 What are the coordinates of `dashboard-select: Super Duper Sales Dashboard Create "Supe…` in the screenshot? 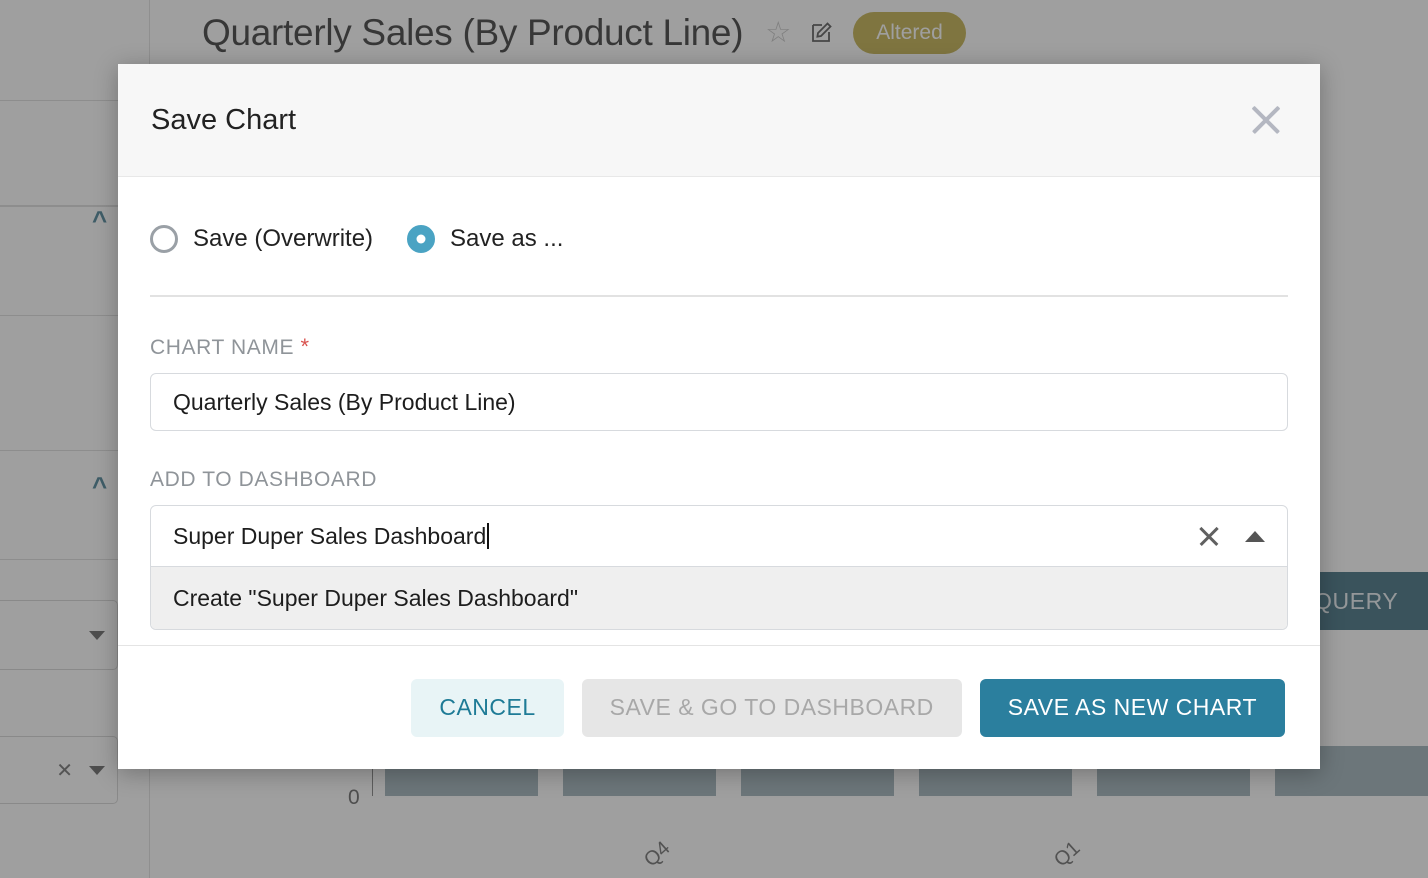 It's located at (719, 567).